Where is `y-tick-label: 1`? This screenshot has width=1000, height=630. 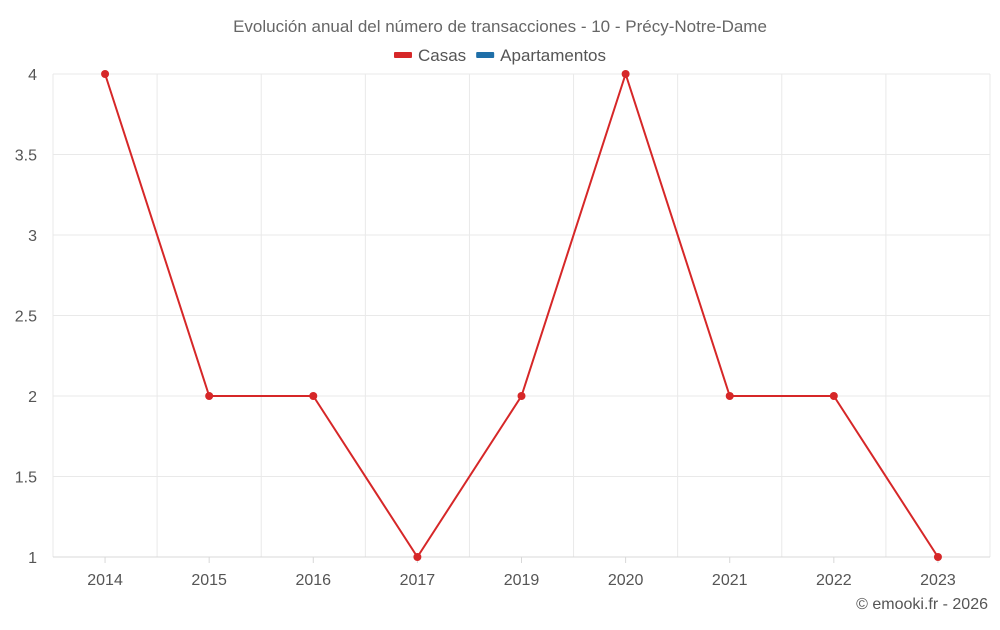
y-tick-label: 1 is located at coordinates (32, 558).